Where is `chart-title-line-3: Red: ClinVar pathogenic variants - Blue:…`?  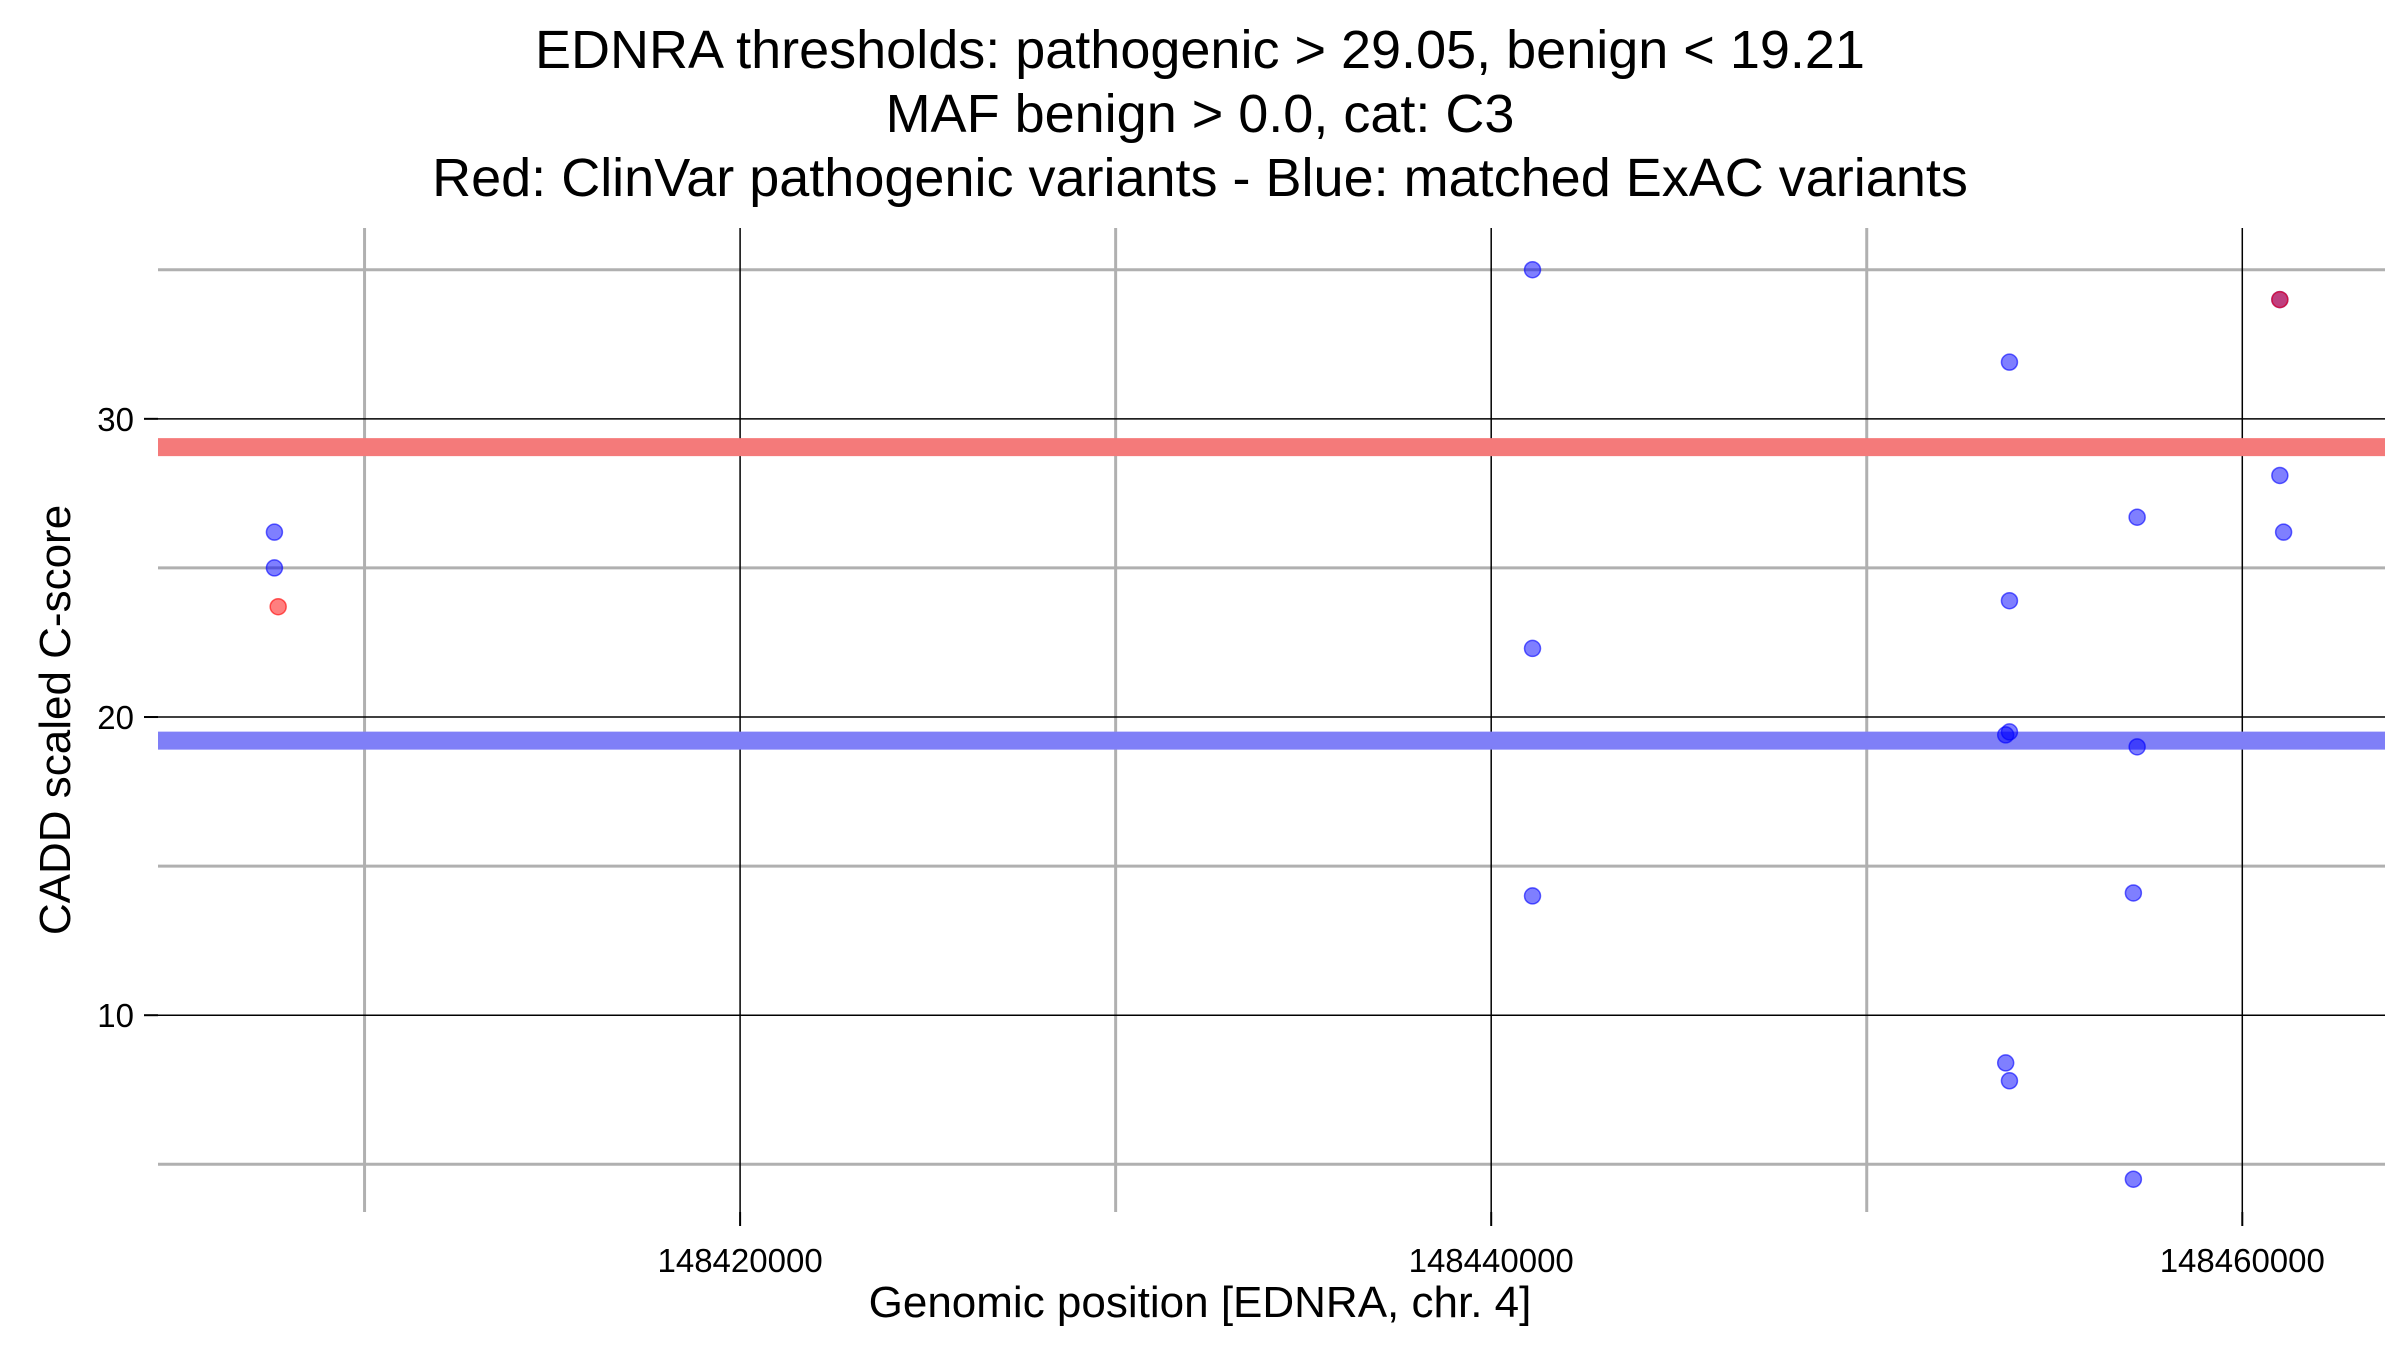
chart-title-line-3: Red: ClinVar pathogenic variants - Blue:… is located at coordinates (1200, 178).